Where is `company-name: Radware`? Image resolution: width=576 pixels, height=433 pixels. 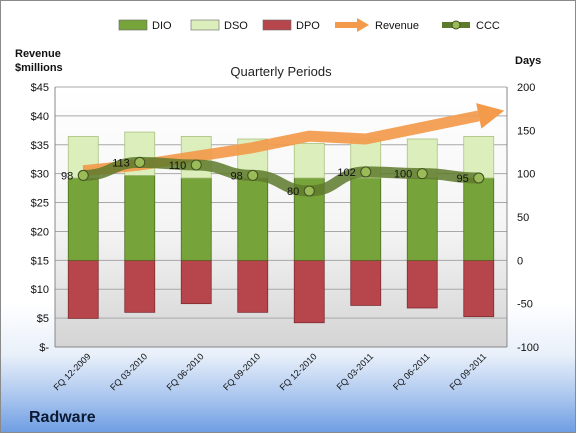
company-name: Radware is located at coordinates (62, 417).